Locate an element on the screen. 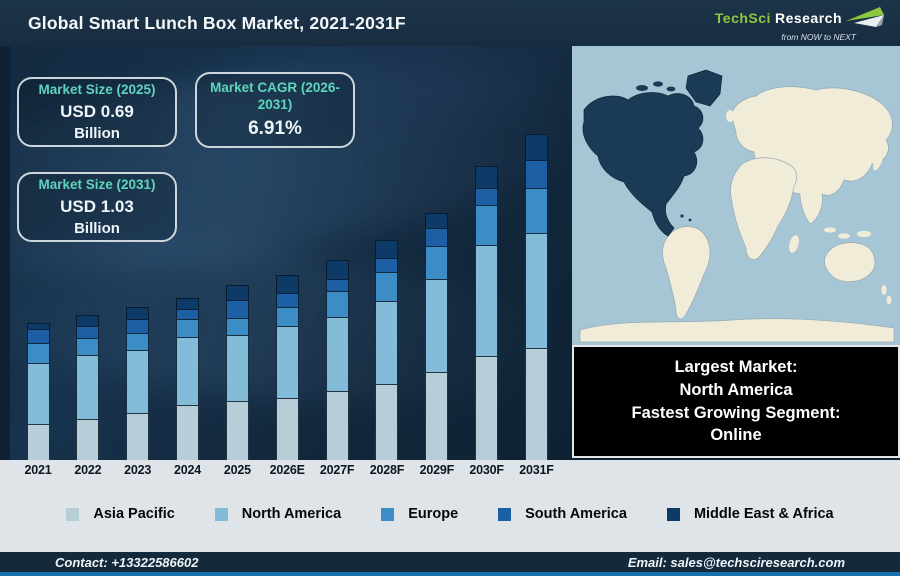  techsci-research-logo: TechSci Research from NOW to NEXT is located at coordinates (800, 23).